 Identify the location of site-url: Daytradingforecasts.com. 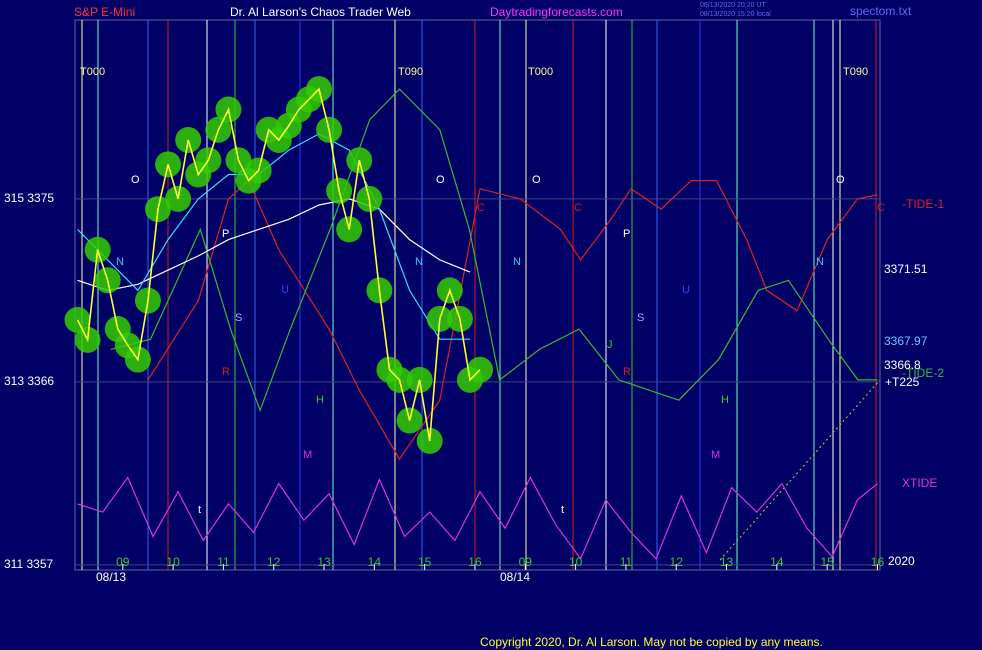
(556, 12).